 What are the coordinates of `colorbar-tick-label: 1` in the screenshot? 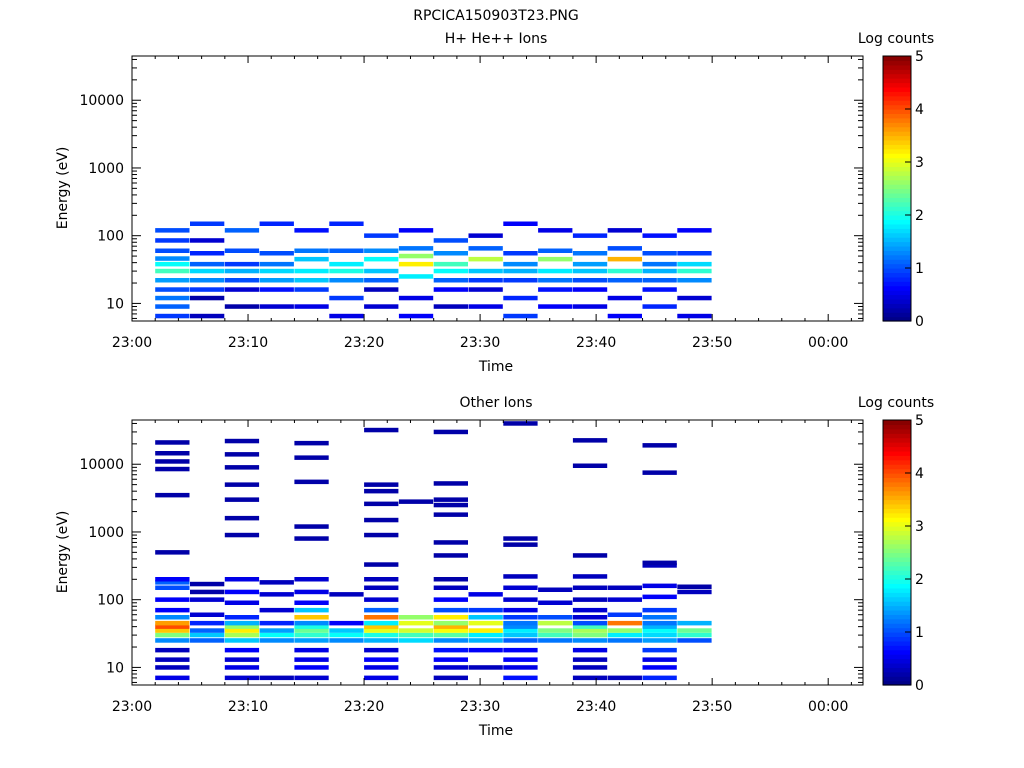 It's located at (919, 269).